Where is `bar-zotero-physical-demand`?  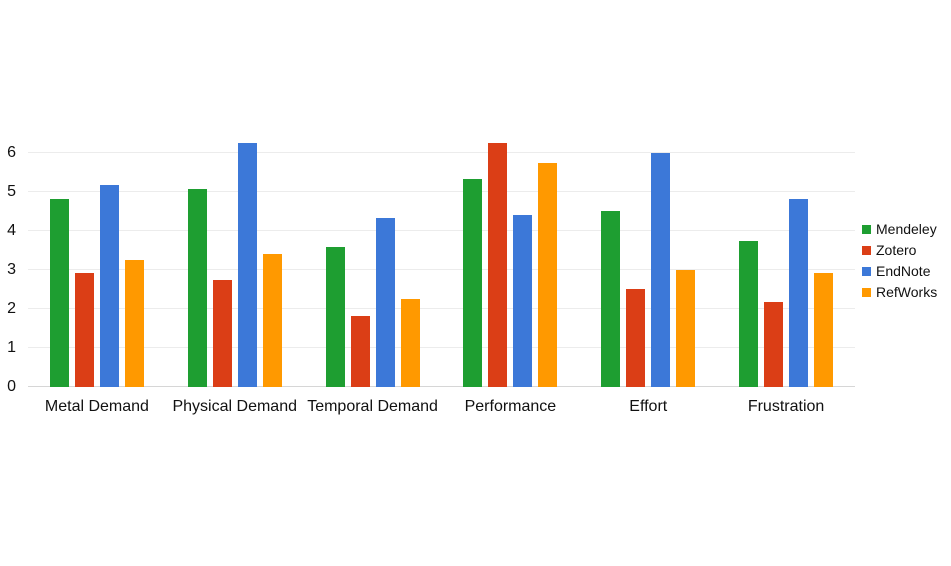
bar-zotero-physical-demand is located at coordinates (222, 333).